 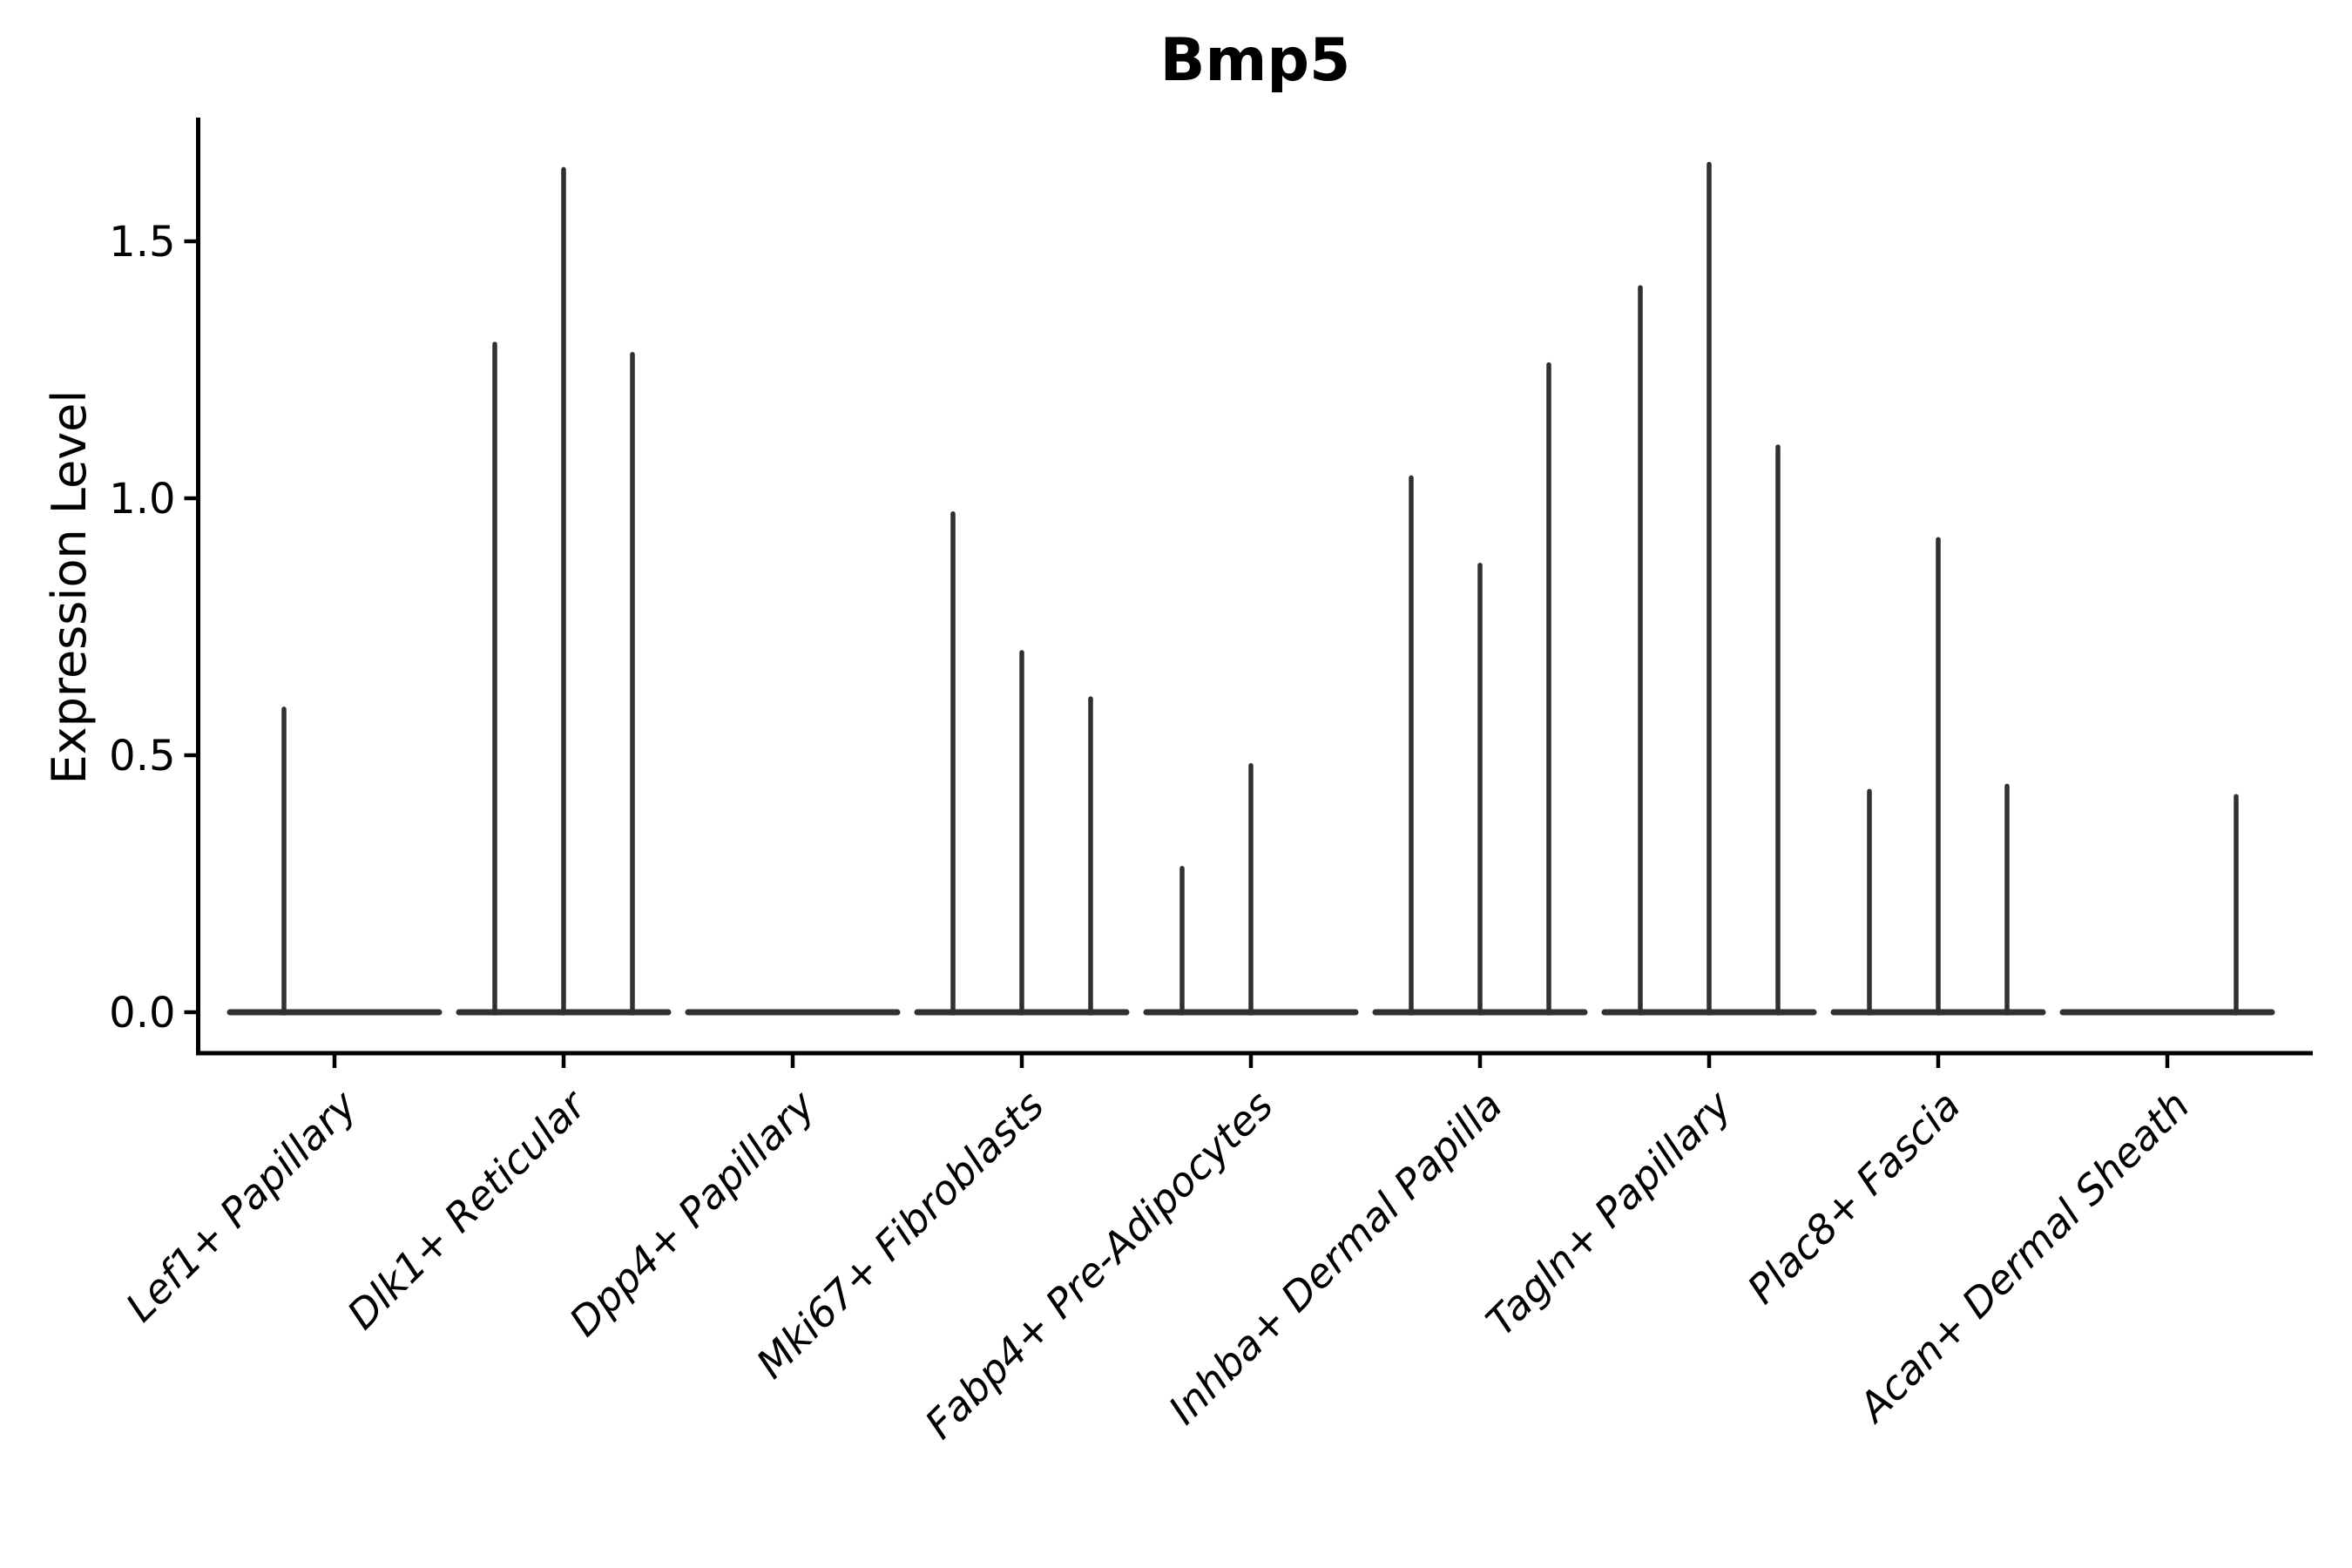 I want to click on category-label: Dlk1+ Reticular, so click(x=467, y=1208).